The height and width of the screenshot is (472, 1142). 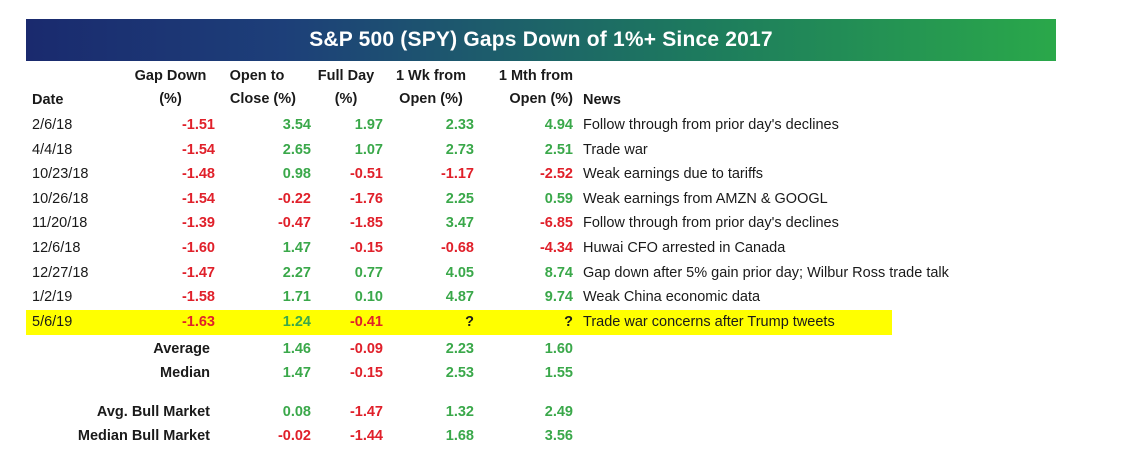 I want to click on summary-1wk: 1.68, so click(x=459, y=436).